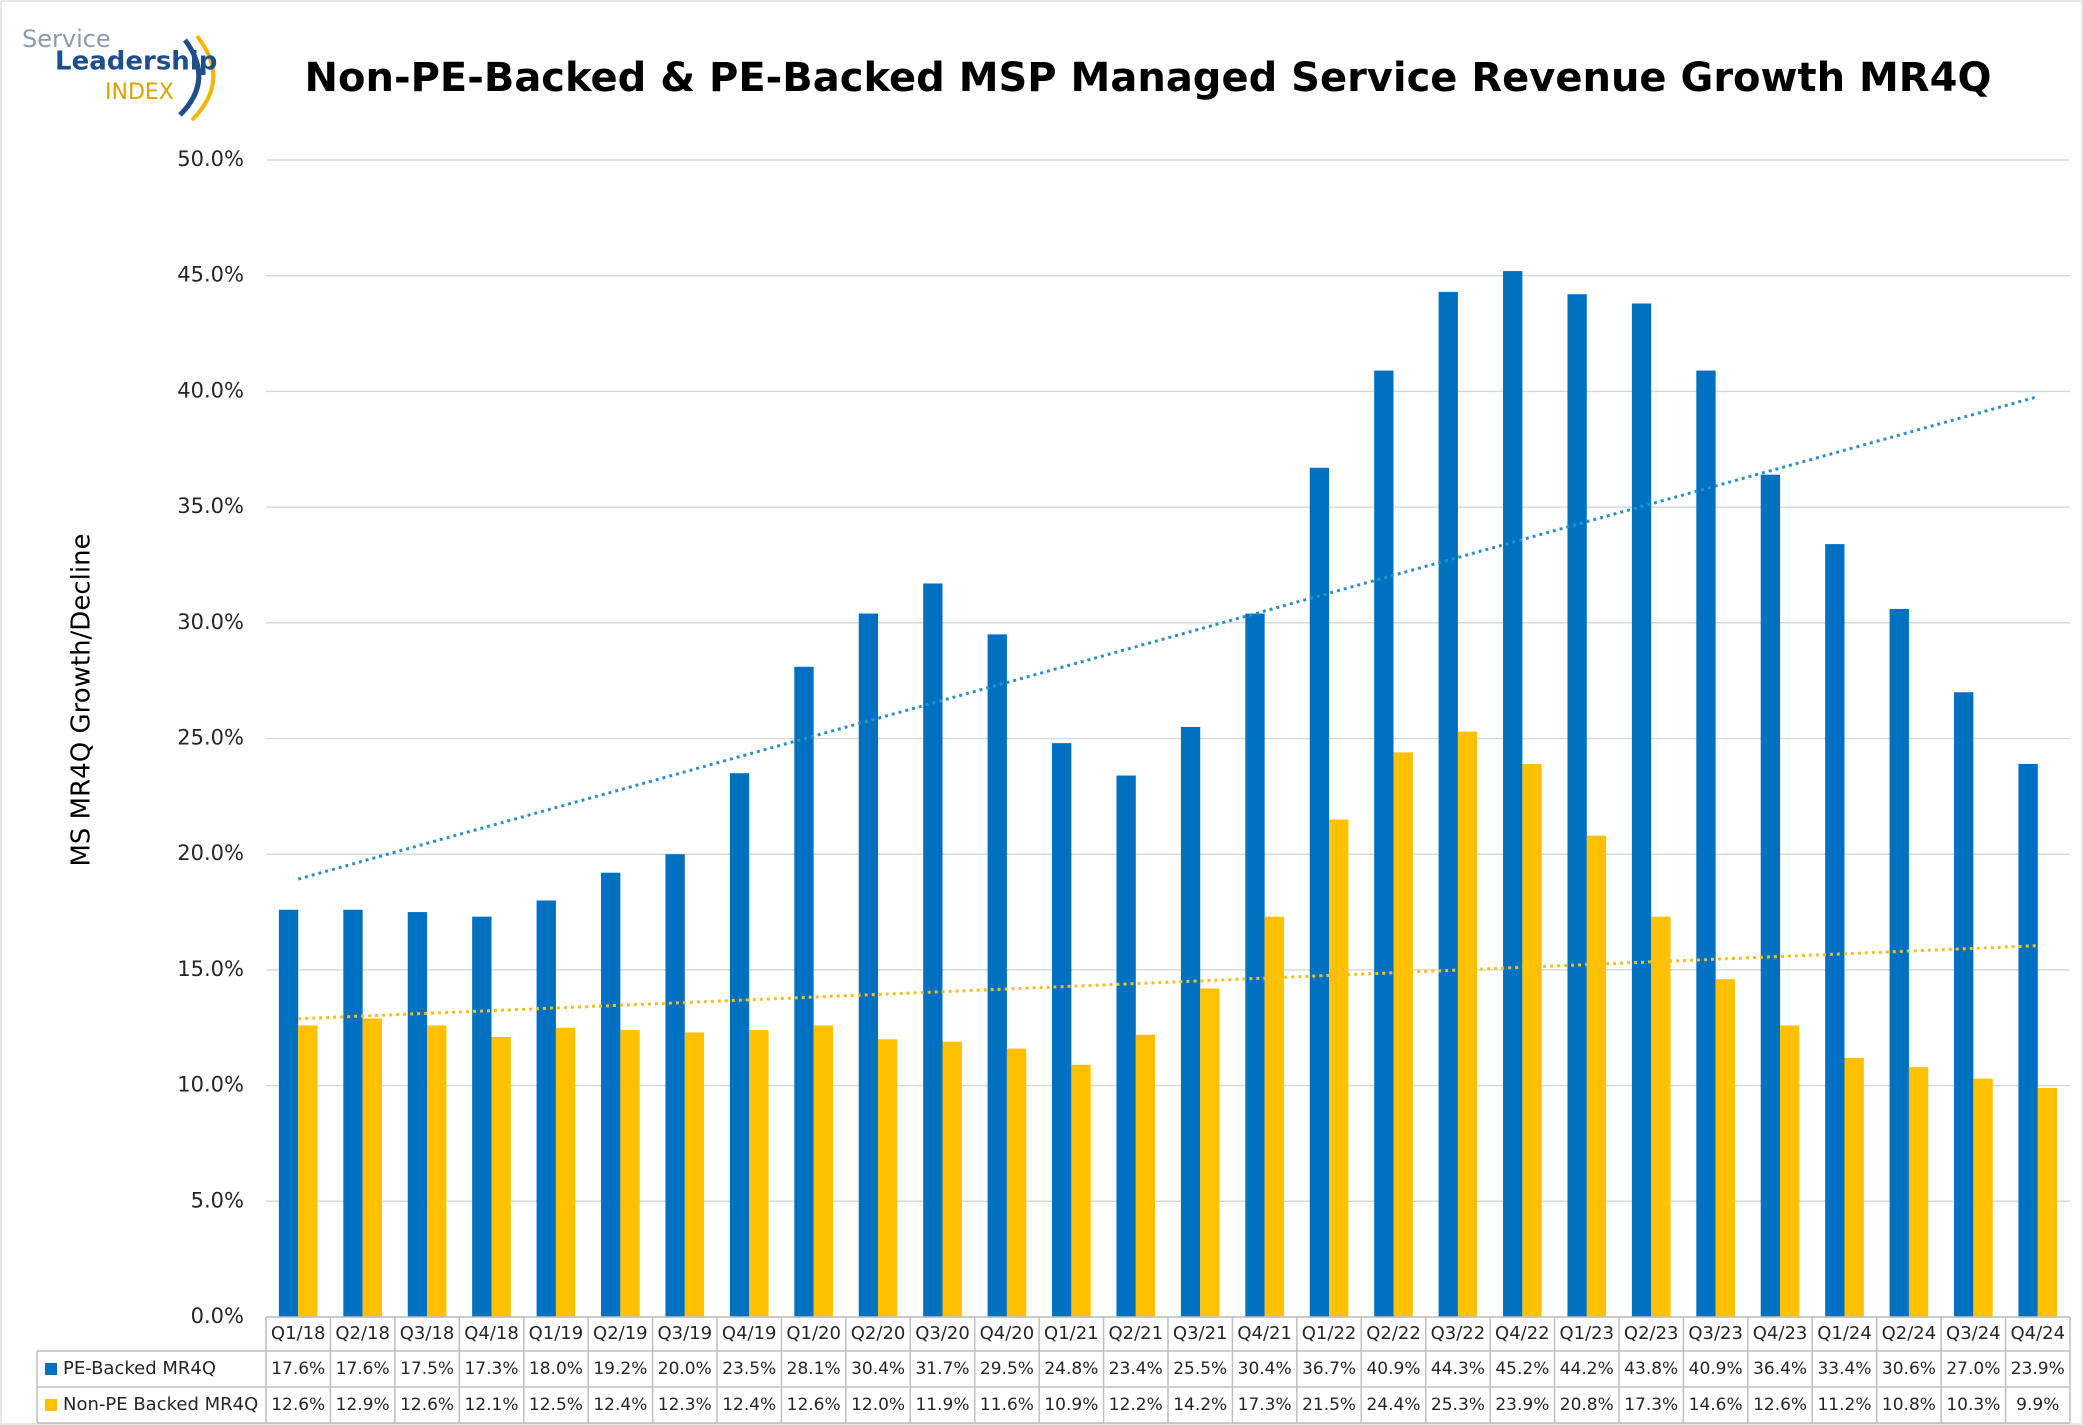  Describe the element at coordinates (362, 1333) in the screenshot. I see `x-tick-label: Q2/18` at that location.